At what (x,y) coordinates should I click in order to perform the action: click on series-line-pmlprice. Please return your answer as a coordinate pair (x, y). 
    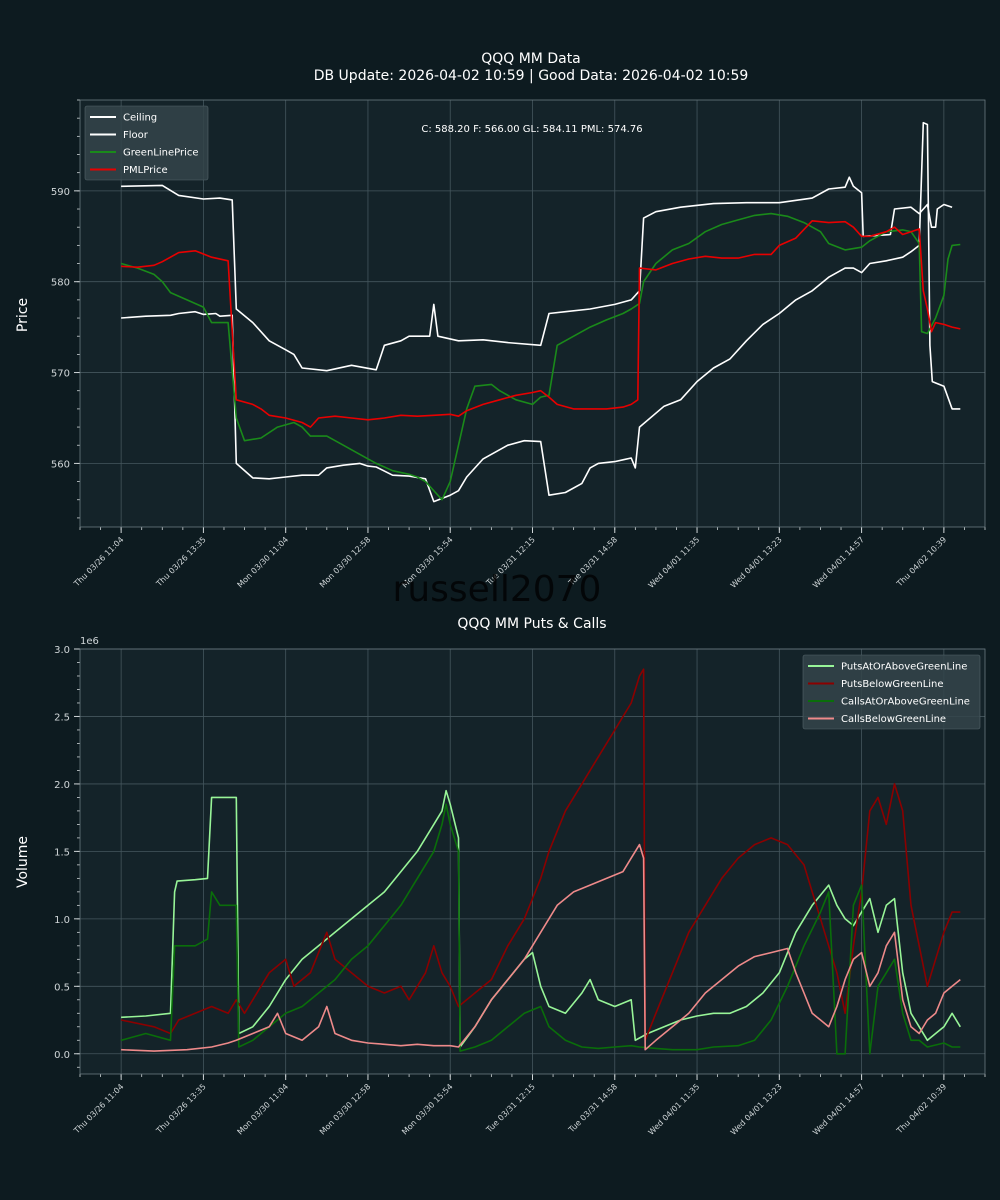
    Looking at the image, I should click on (541, 324).